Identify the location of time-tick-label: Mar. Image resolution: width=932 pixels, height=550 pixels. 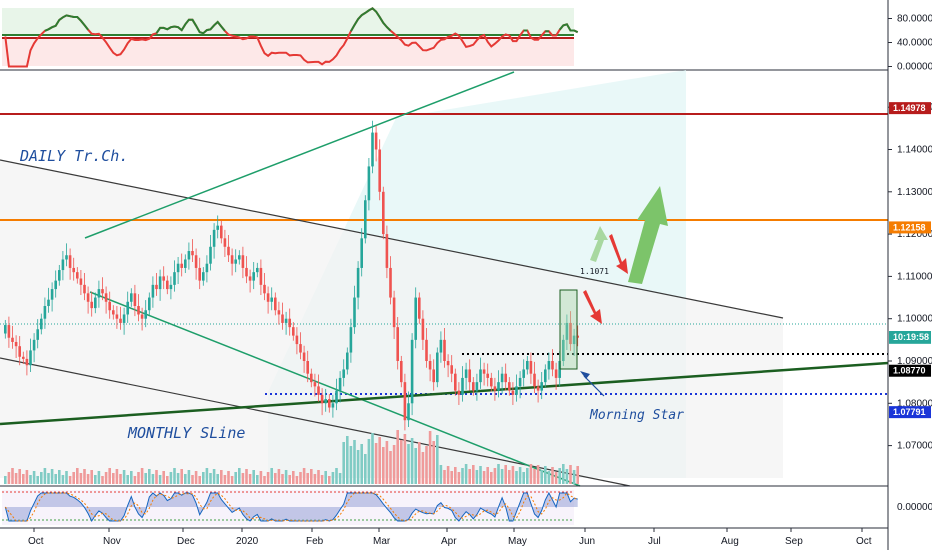
(382, 541).